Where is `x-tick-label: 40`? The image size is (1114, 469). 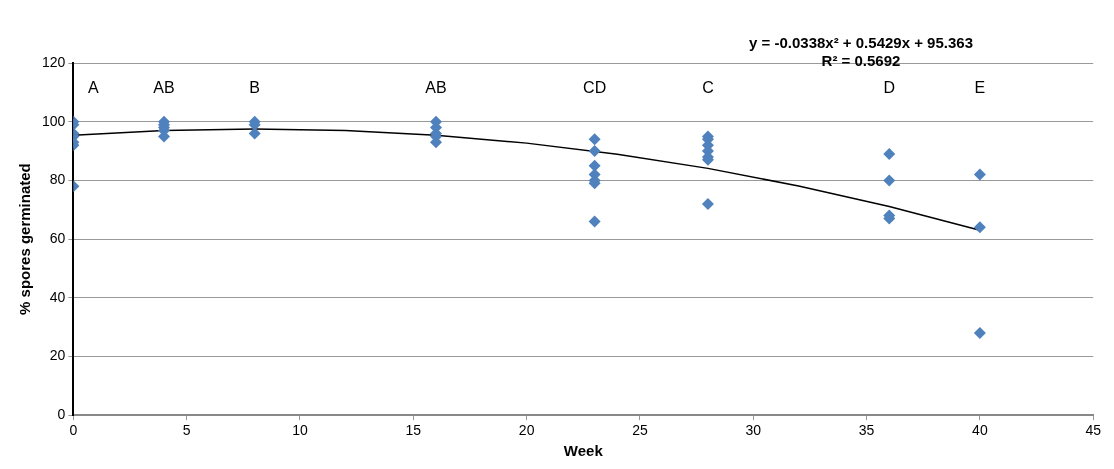
x-tick-label: 40 is located at coordinates (980, 430).